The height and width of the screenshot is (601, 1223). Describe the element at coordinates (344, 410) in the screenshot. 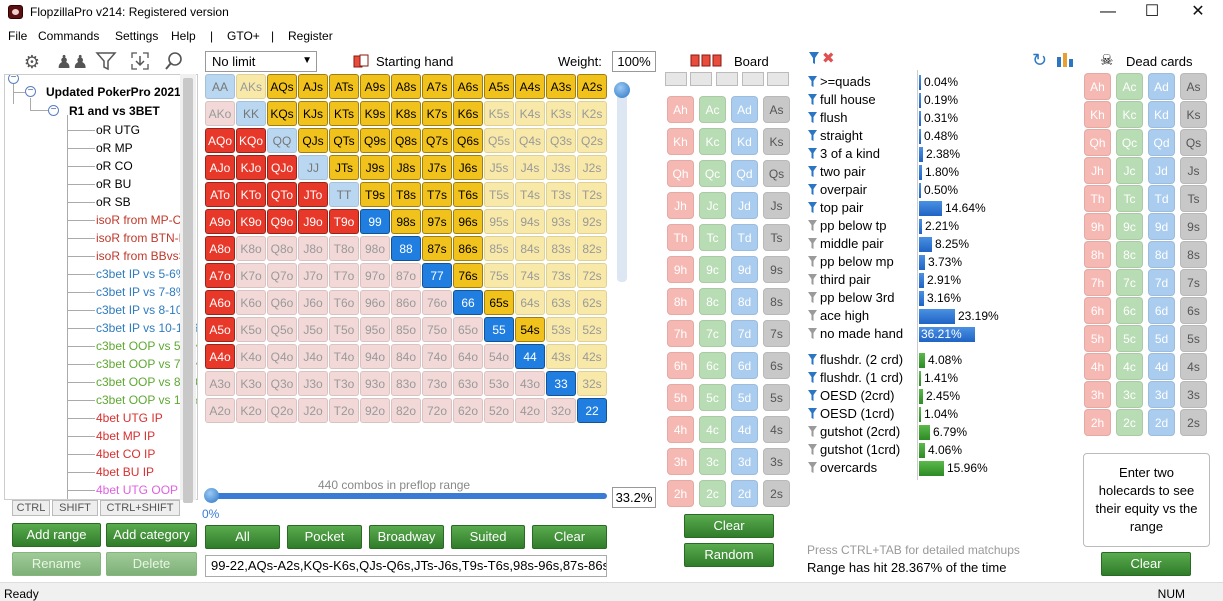

I see `hand-cell: T2o` at that location.